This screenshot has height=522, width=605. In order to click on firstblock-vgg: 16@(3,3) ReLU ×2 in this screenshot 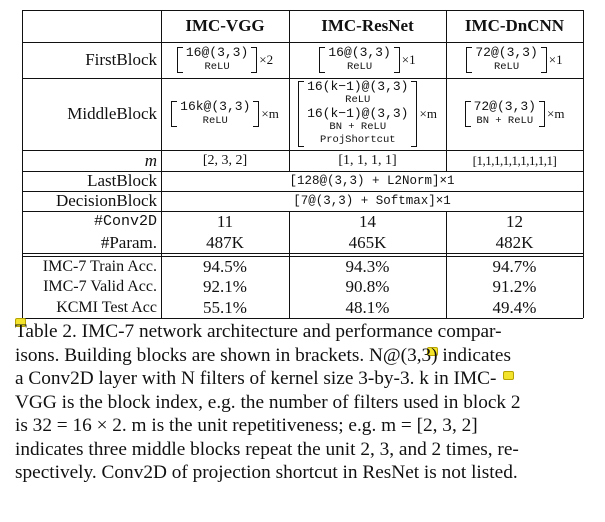, I will do `click(225, 60)`.